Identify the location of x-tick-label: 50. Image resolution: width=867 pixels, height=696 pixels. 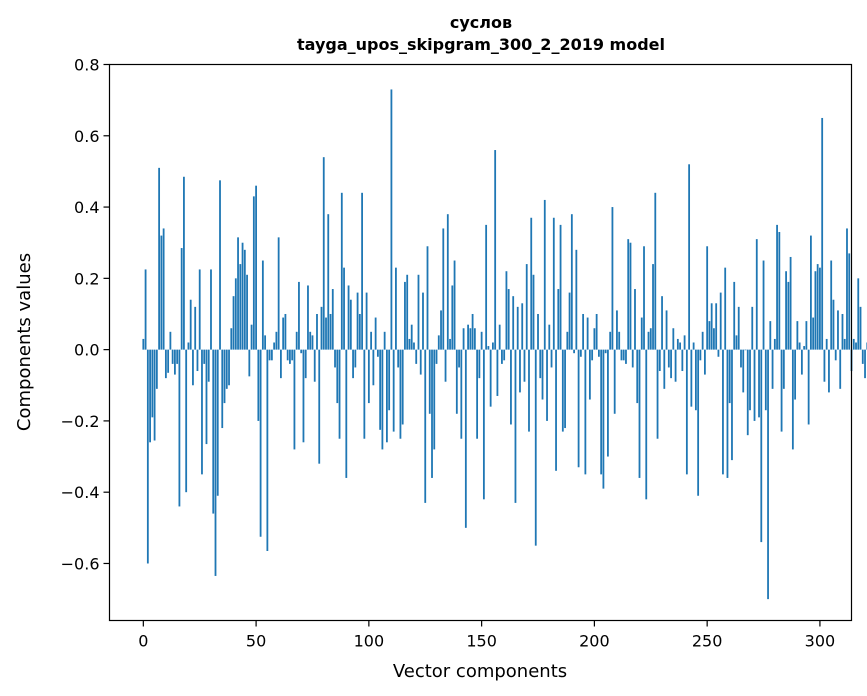
(256, 641).